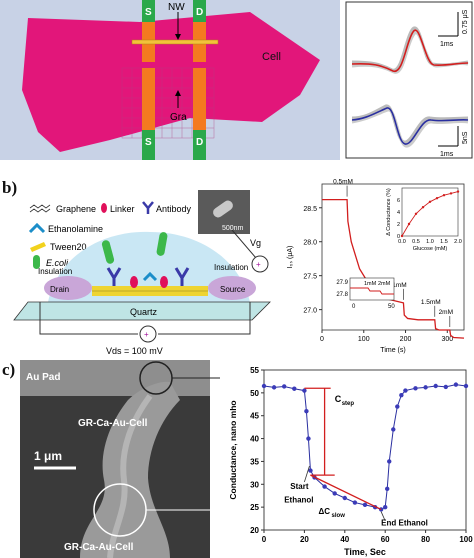 The image size is (474, 558). I want to click on legend-linker-icon, so click(104, 208).